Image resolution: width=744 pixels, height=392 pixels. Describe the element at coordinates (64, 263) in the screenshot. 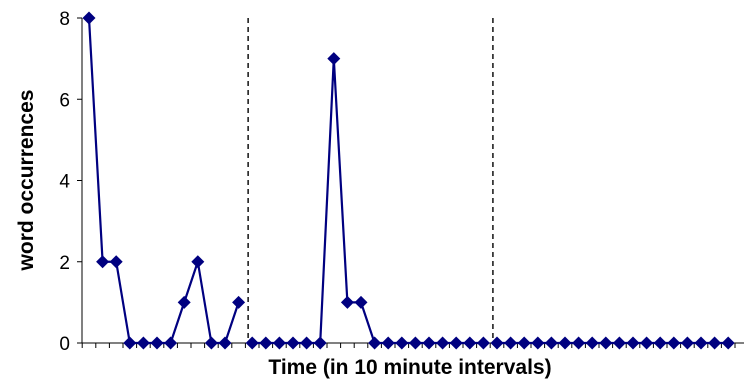

I see `y-tick-label: 2` at that location.